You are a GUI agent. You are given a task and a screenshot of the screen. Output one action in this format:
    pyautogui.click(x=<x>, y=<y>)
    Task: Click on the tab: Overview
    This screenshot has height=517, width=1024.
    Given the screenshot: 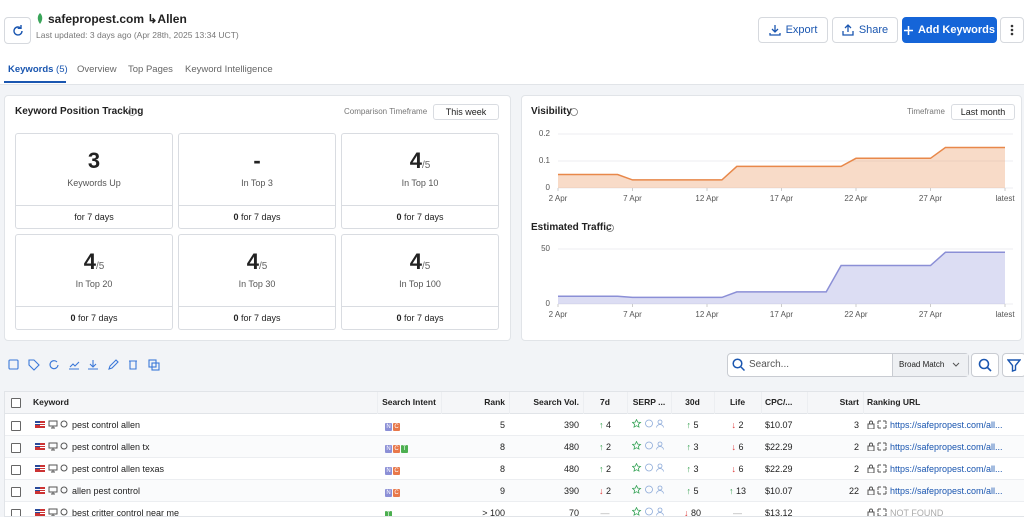 What is the action you would take?
    pyautogui.click(x=97, y=69)
    